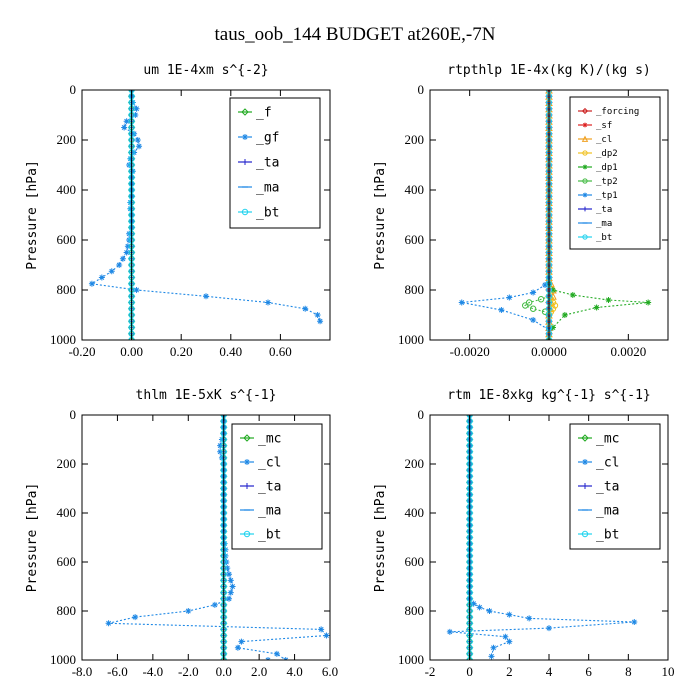 The image size is (700, 700). Describe the element at coordinates (604, 238) in the screenshot. I see `legend-entry: _bt` at that location.